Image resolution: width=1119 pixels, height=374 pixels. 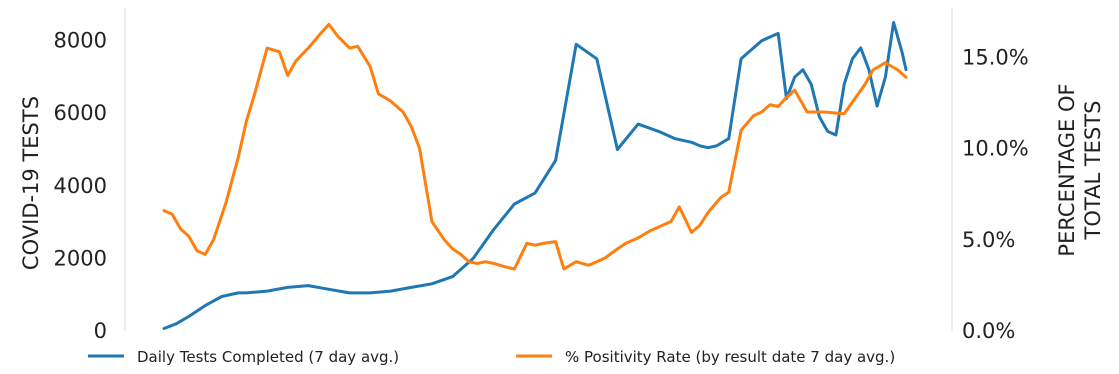 What do you see at coordinates (988, 331) in the screenshot?
I see `right-tick-label: 0.0%` at bounding box center [988, 331].